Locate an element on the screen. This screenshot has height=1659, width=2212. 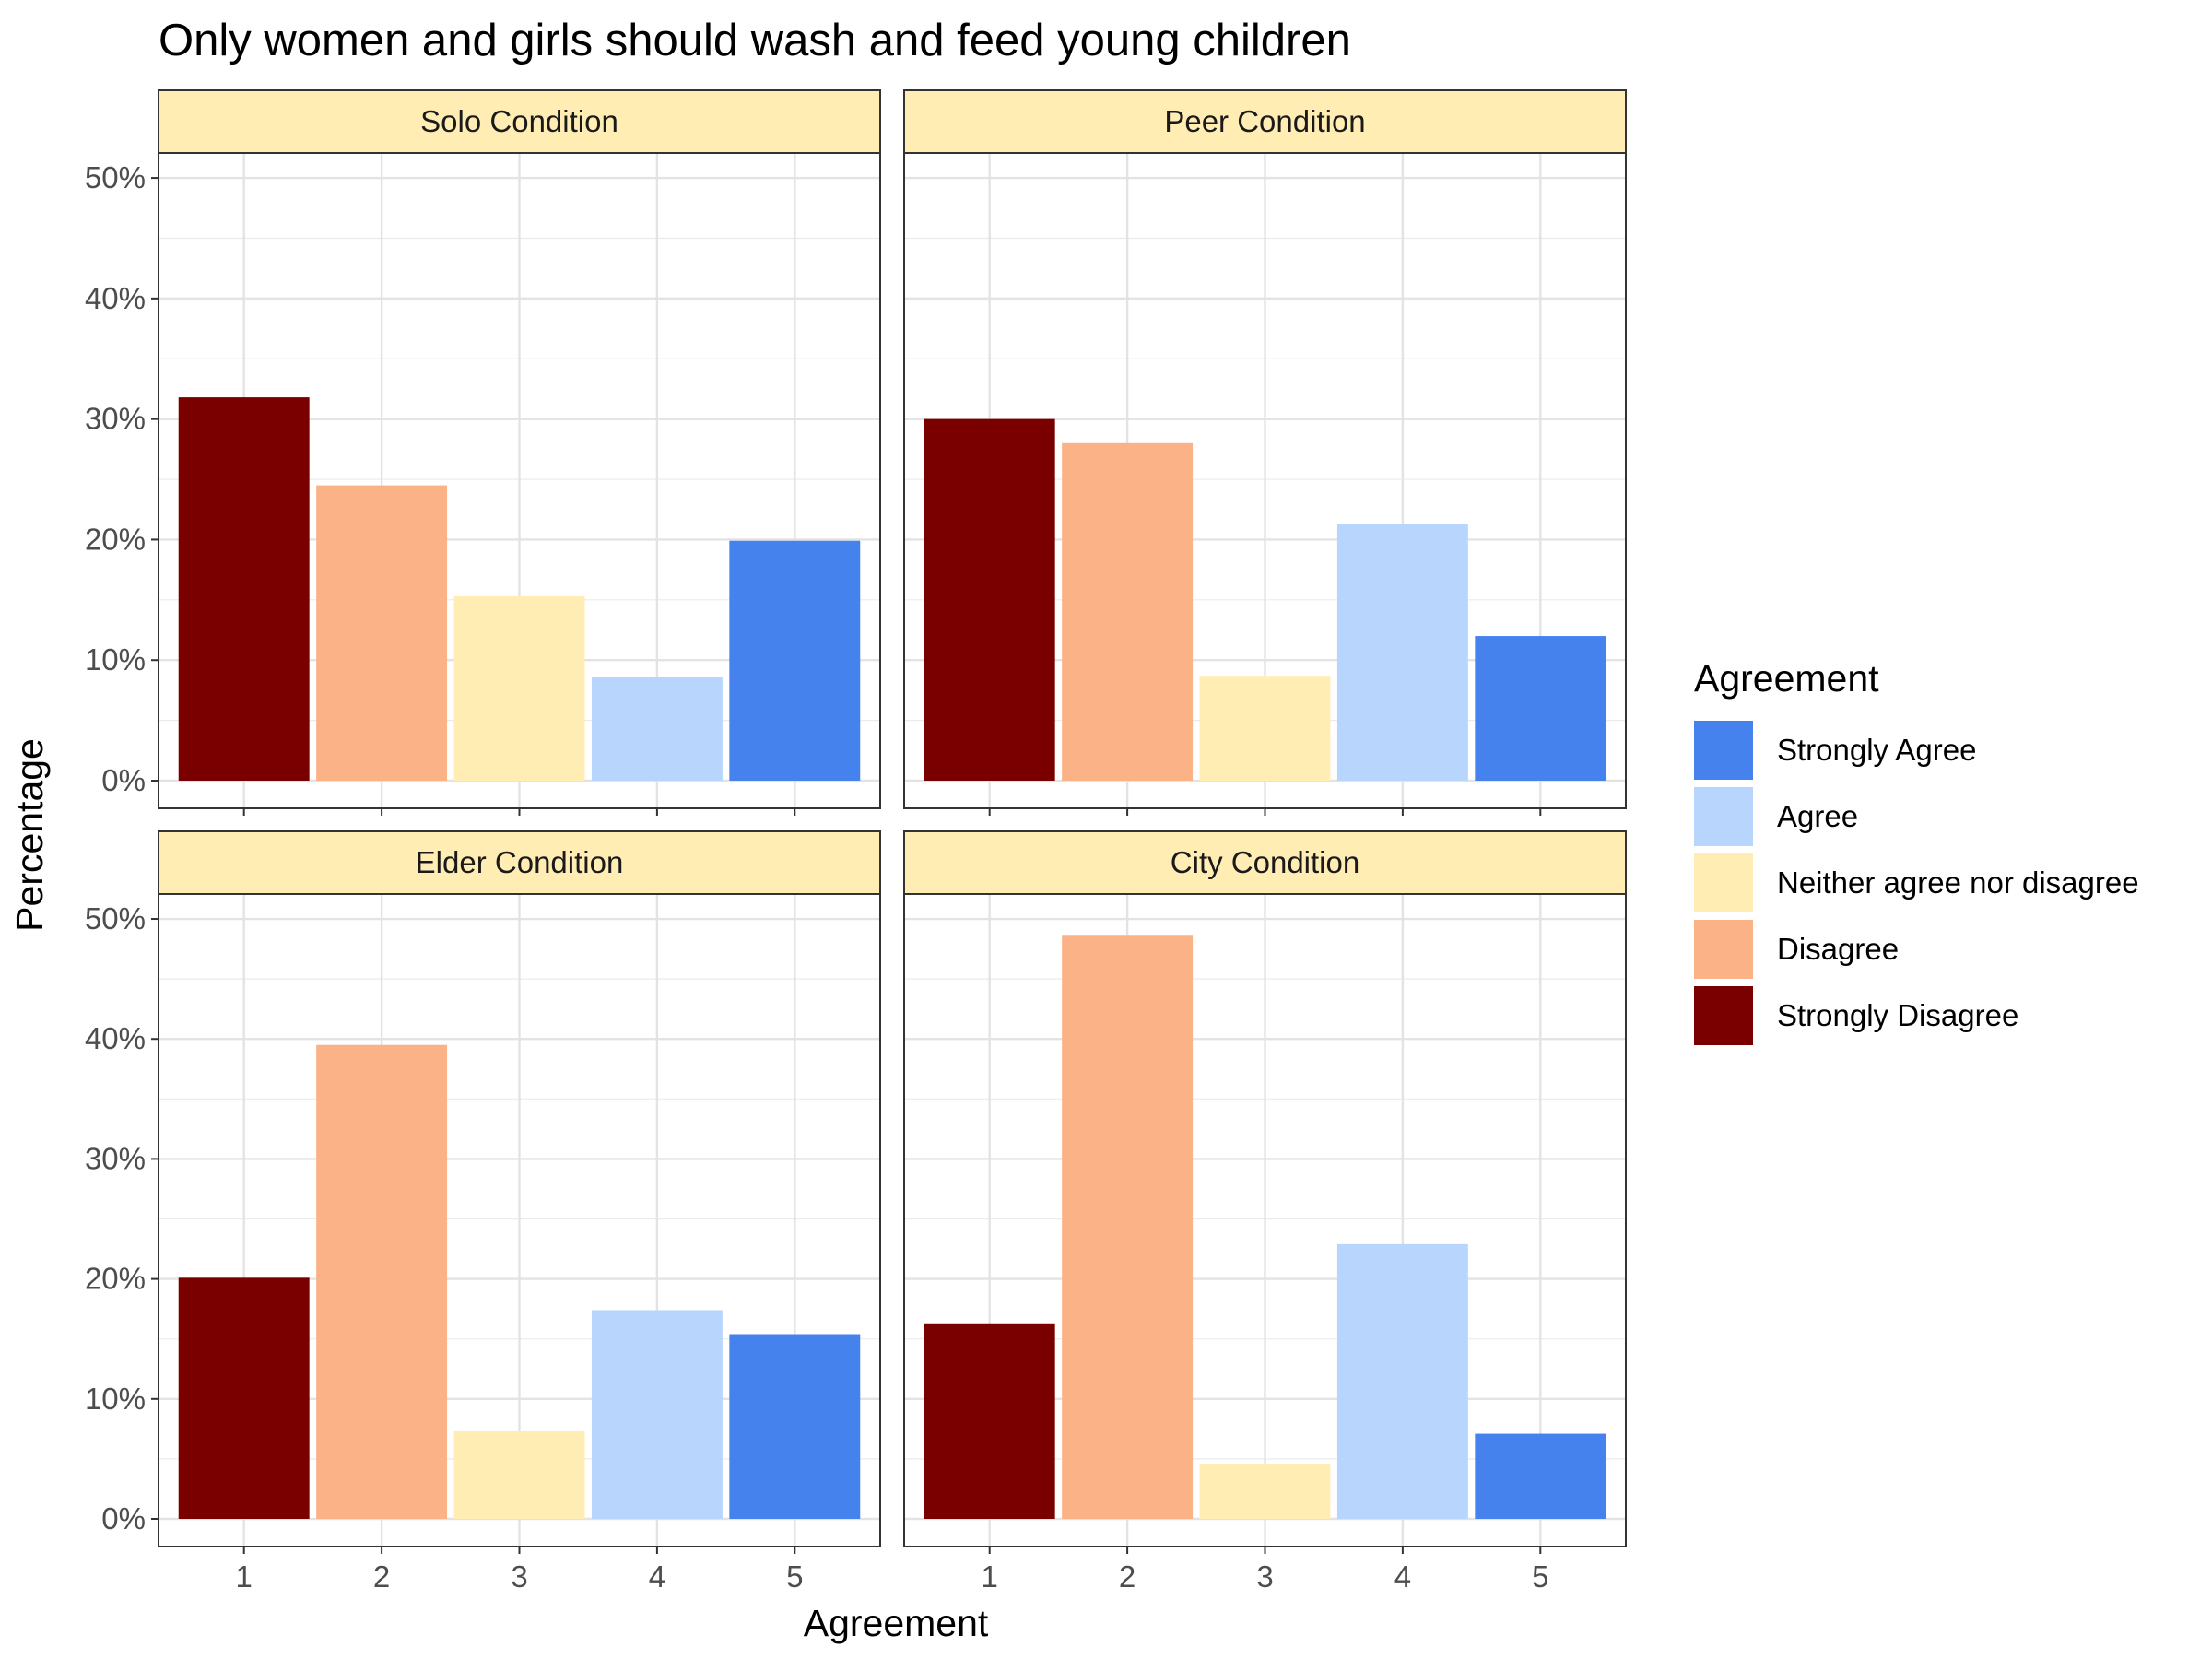
facet-strip-label: Elder Condition is located at coordinates (520, 862).